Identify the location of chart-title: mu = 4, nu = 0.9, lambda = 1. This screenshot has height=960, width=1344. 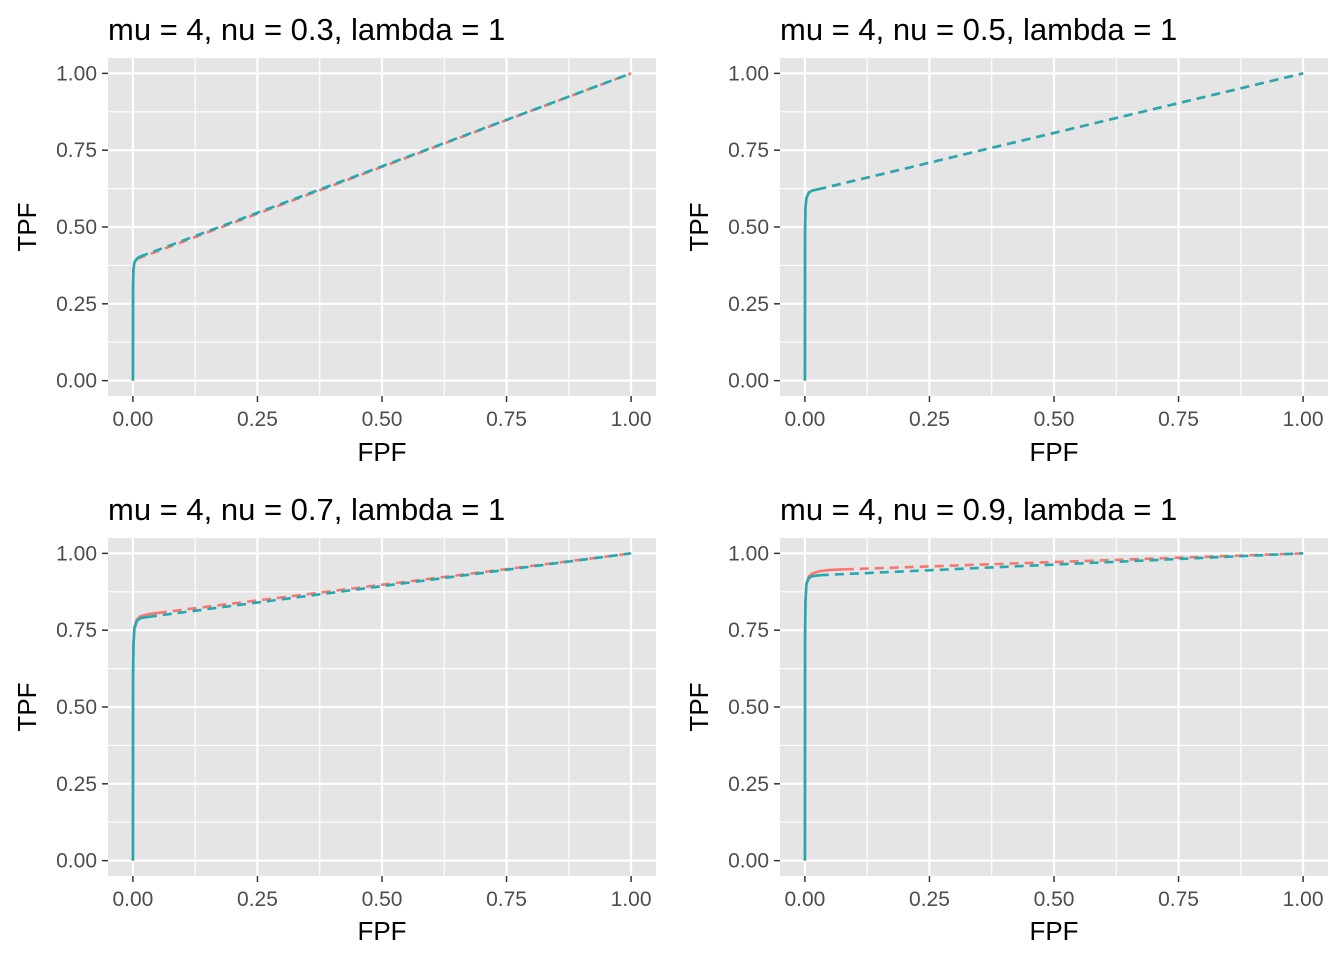
(978, 509).